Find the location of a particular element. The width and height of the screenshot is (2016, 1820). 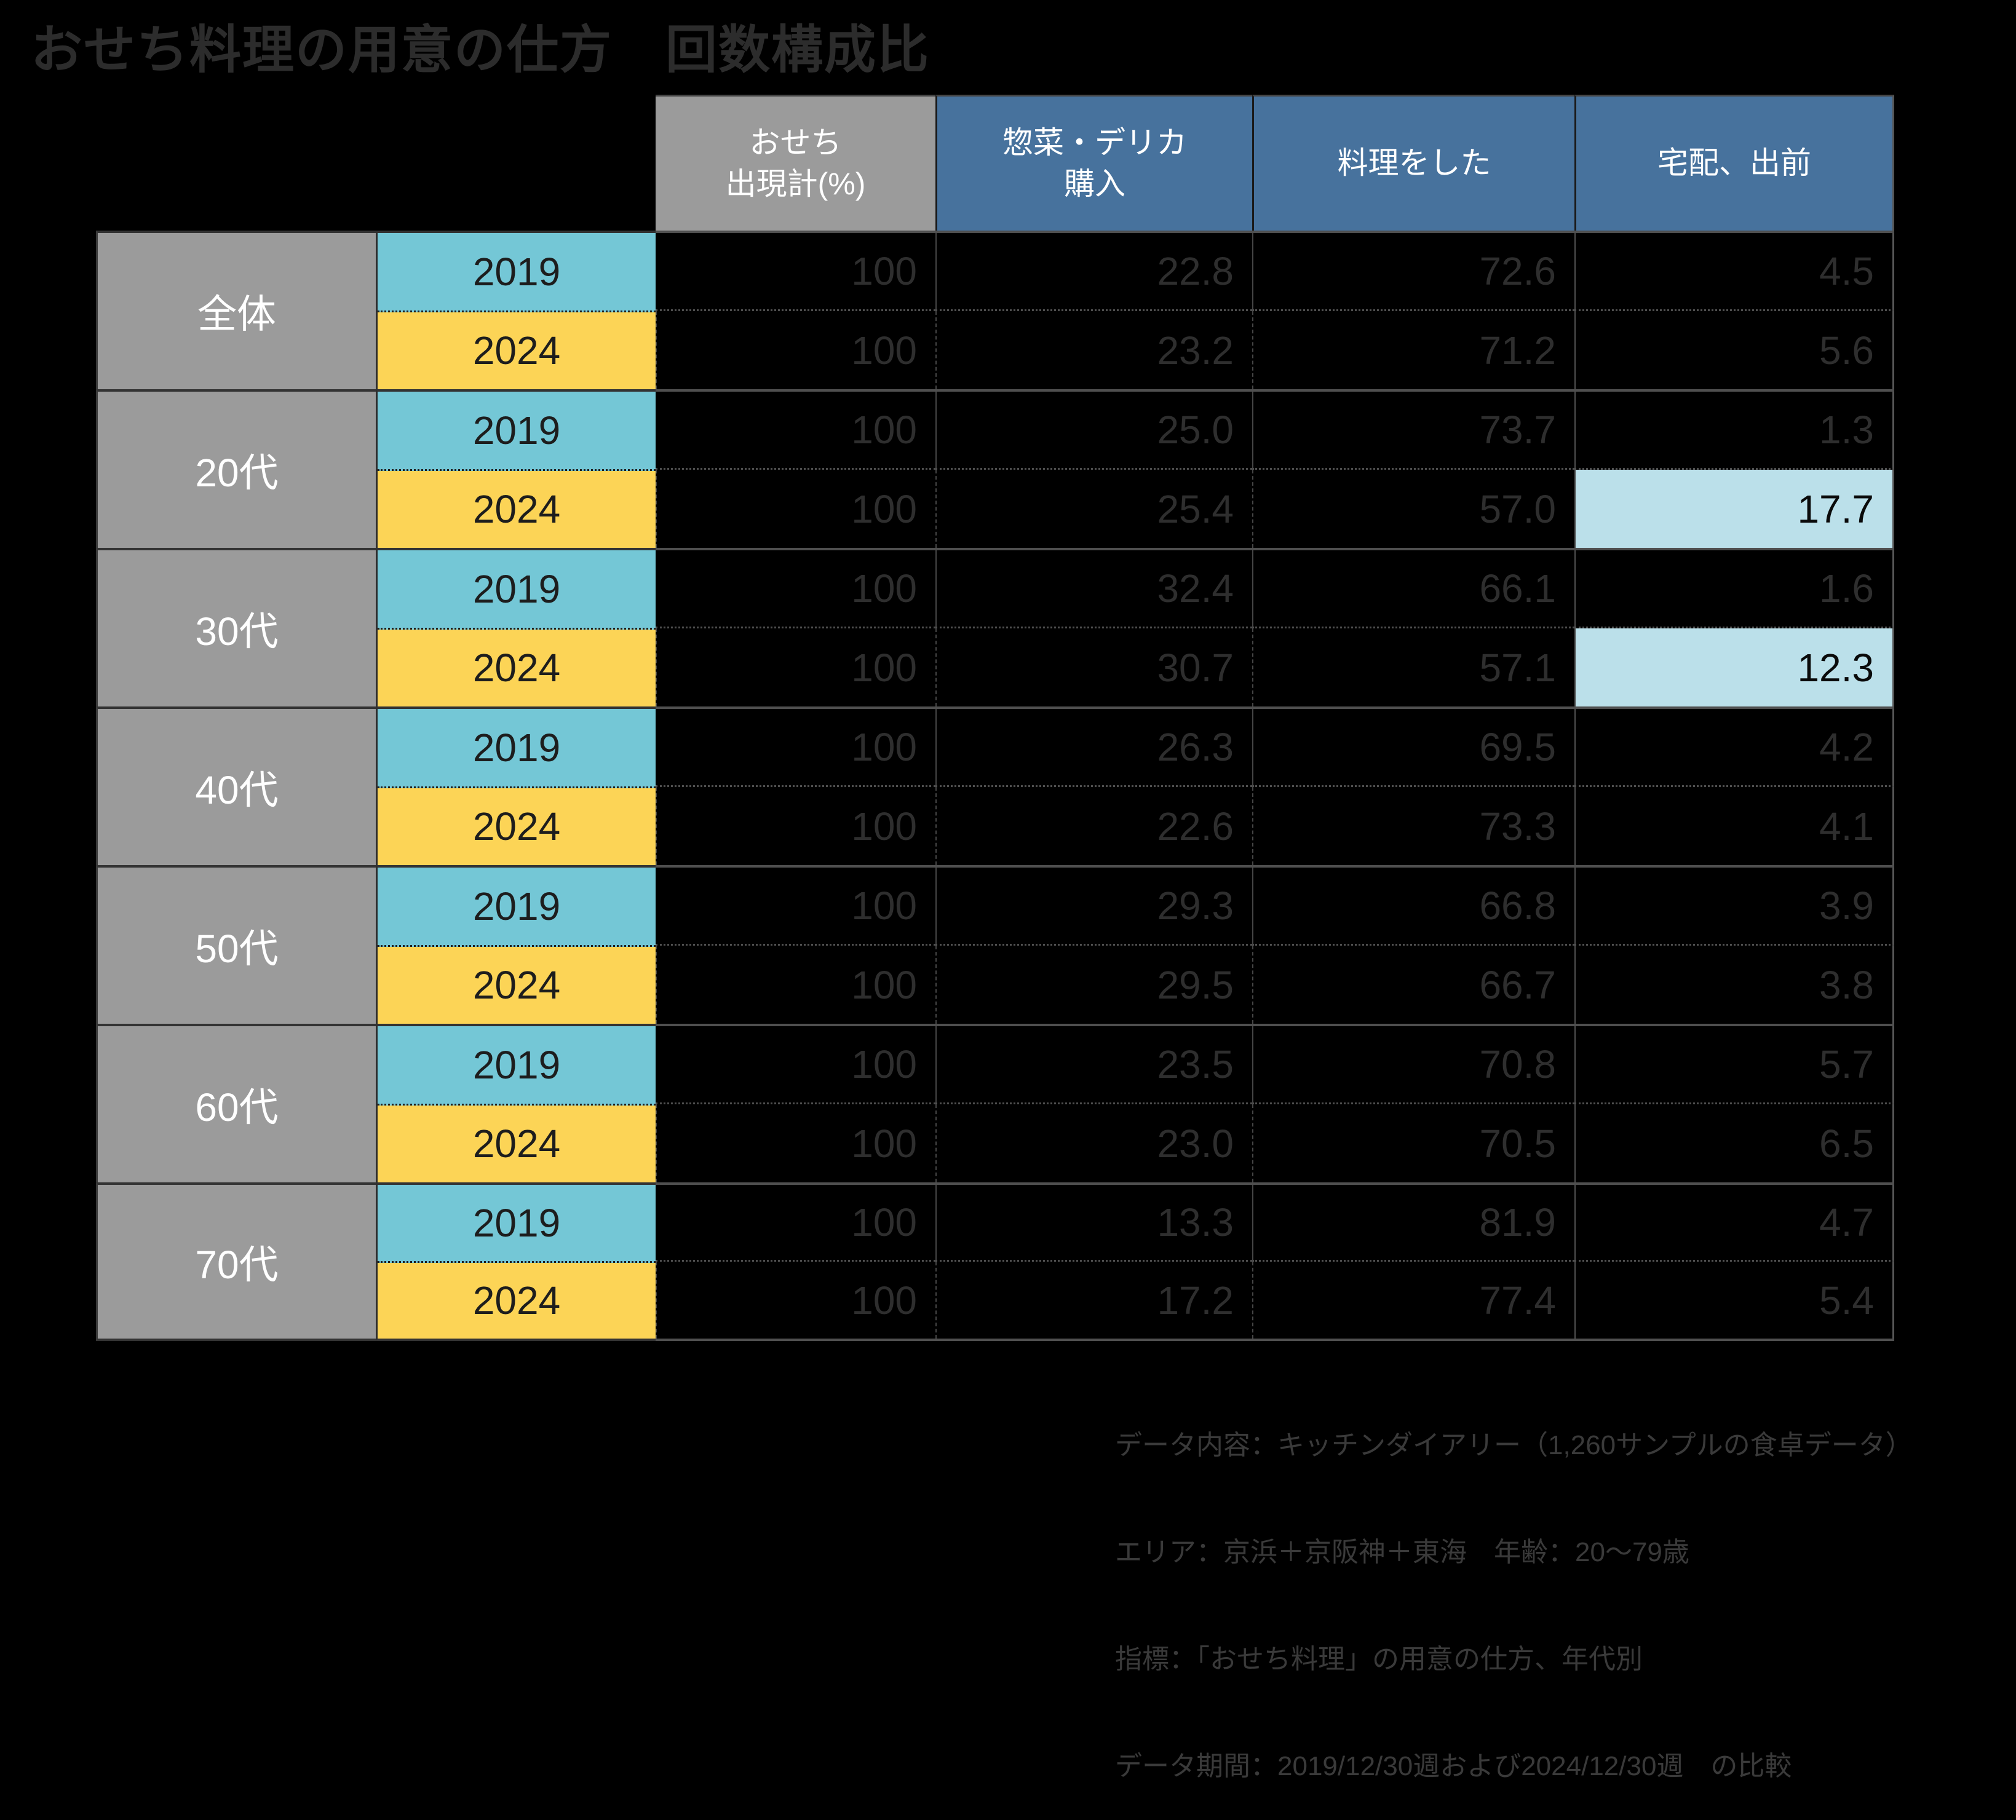

cell: 66.8 is located at coordinates (1413, 907).